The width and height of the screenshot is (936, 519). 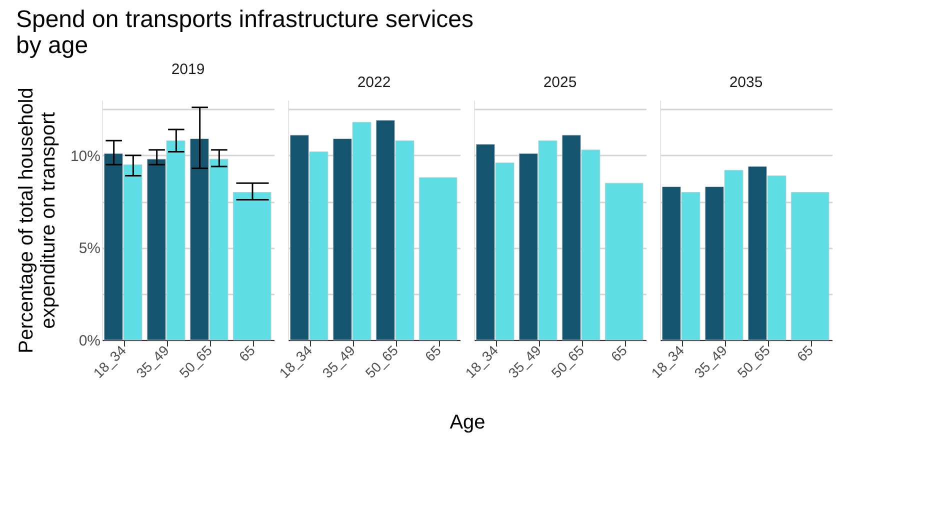 What do you see at coordinates (374, 82) in the screenshot?
I see `chart-subtitle: 2022` at bounding box center [374, 82].